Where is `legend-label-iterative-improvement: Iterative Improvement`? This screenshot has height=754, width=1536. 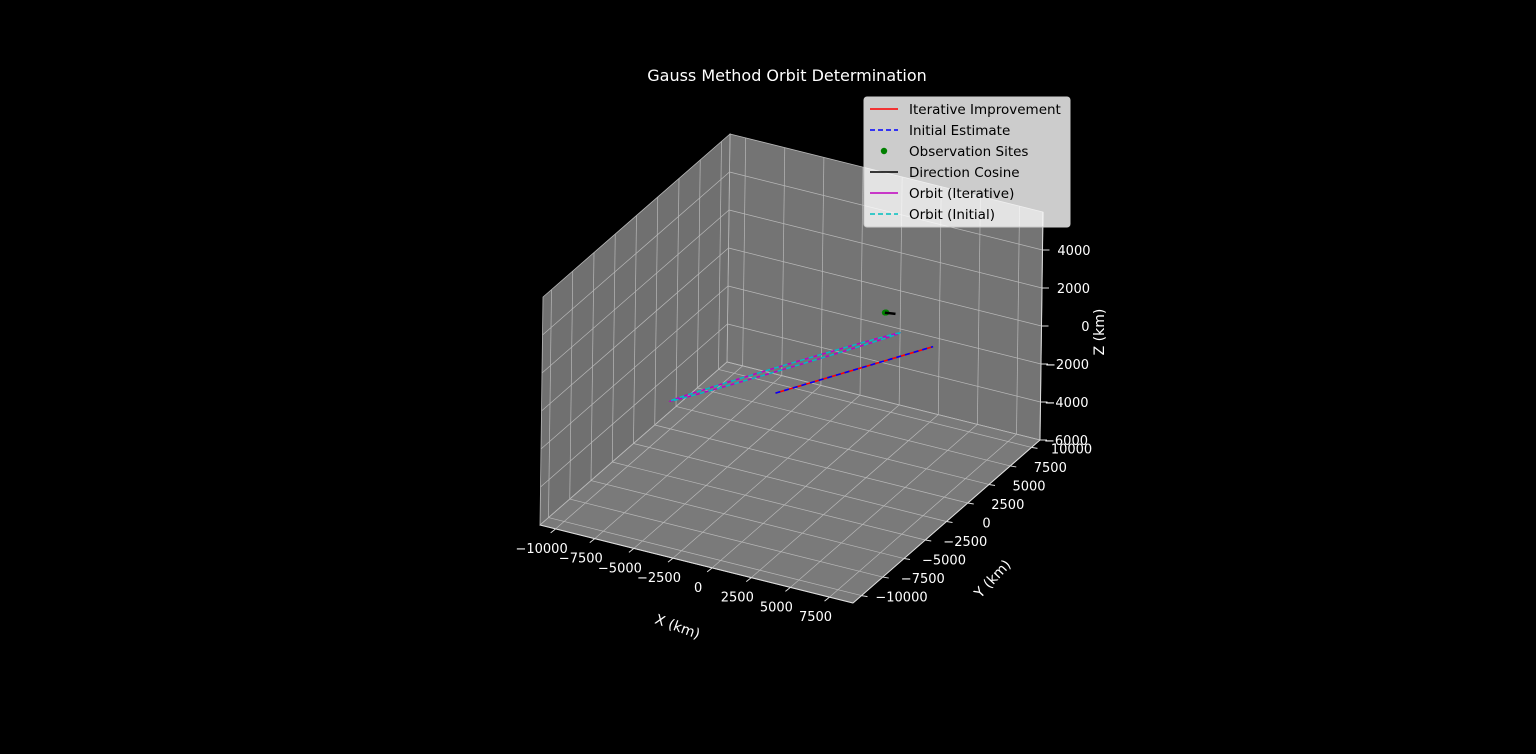 legend-label-iterative-improvement: Iterative Improvement is located at coordinates (985, 110).